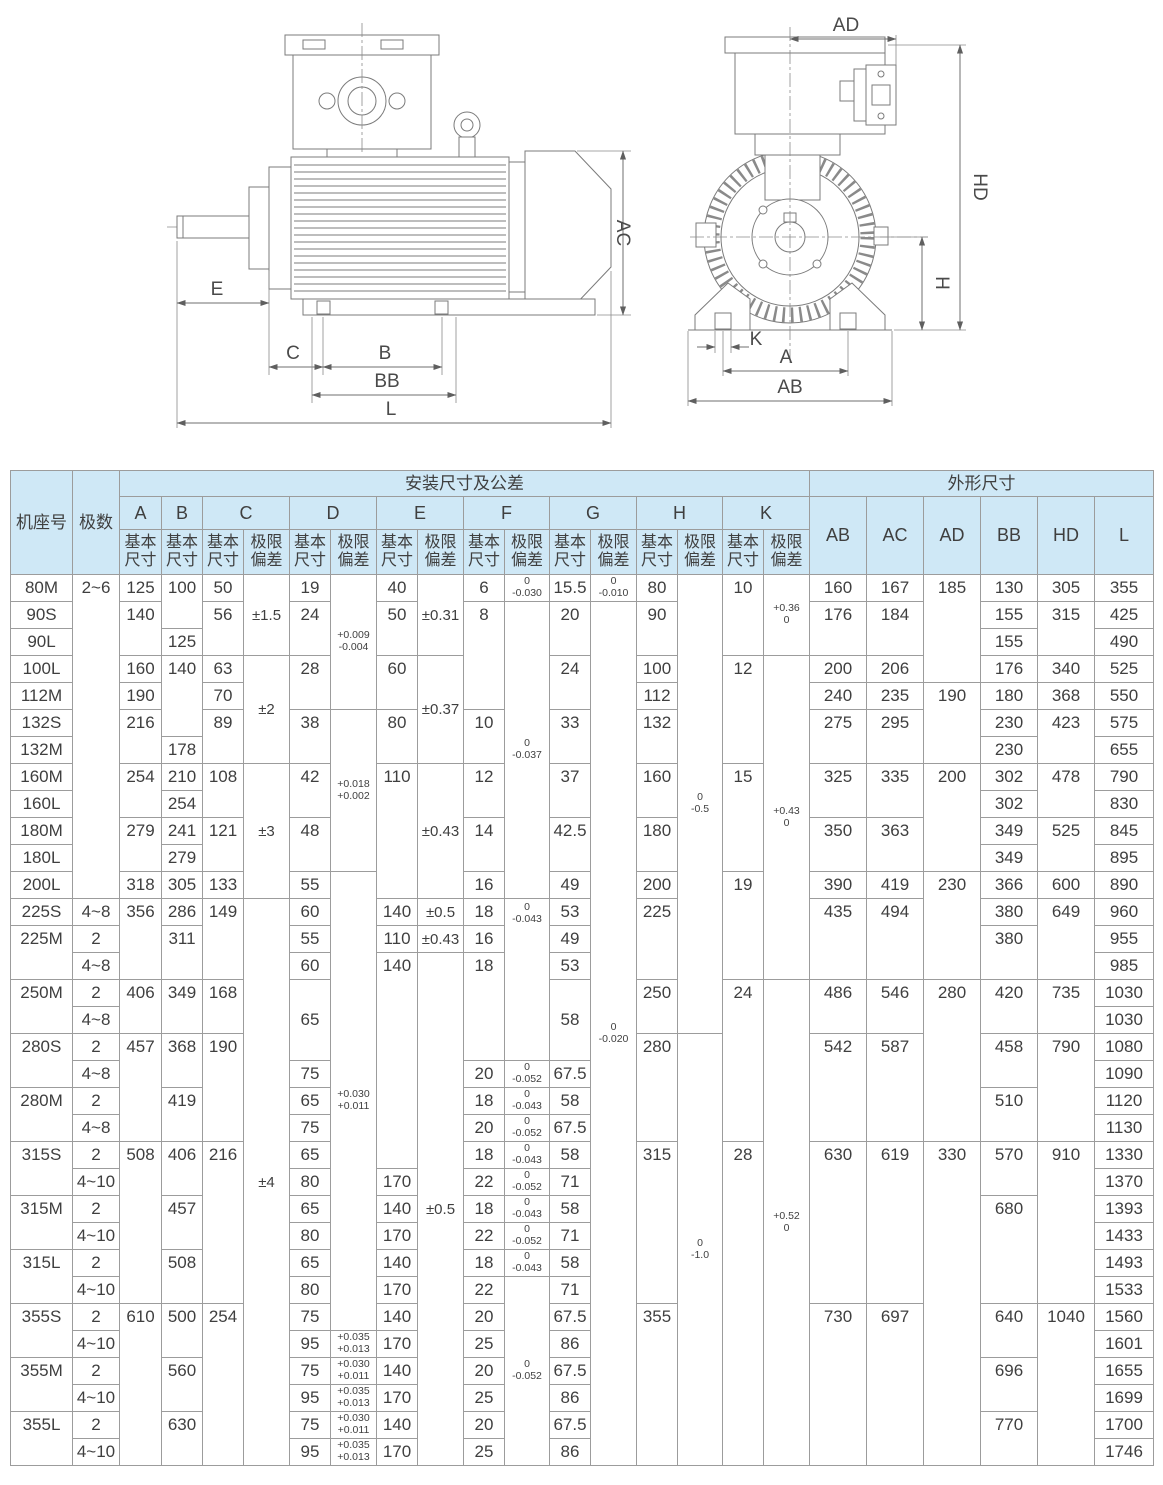 The height and width of the screenshot is (1485, 1163). What do you see at coordinates (570, 1074) in the screenshot?
I see `cell: 67.5` at bounding box center [570, 1074].